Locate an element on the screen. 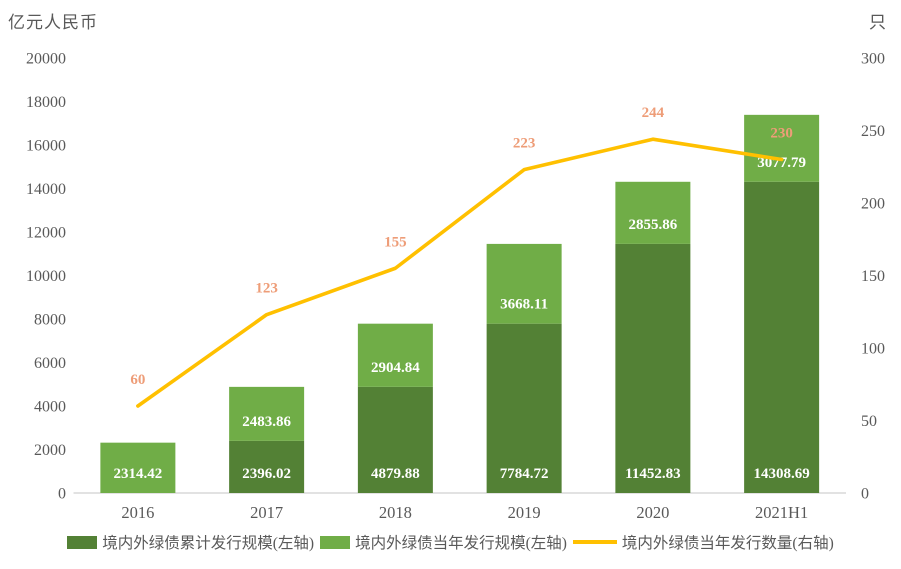 This screenshot has height=569, width=901. right-axis-tick-label: 50 is located at coordinates (869, 421).